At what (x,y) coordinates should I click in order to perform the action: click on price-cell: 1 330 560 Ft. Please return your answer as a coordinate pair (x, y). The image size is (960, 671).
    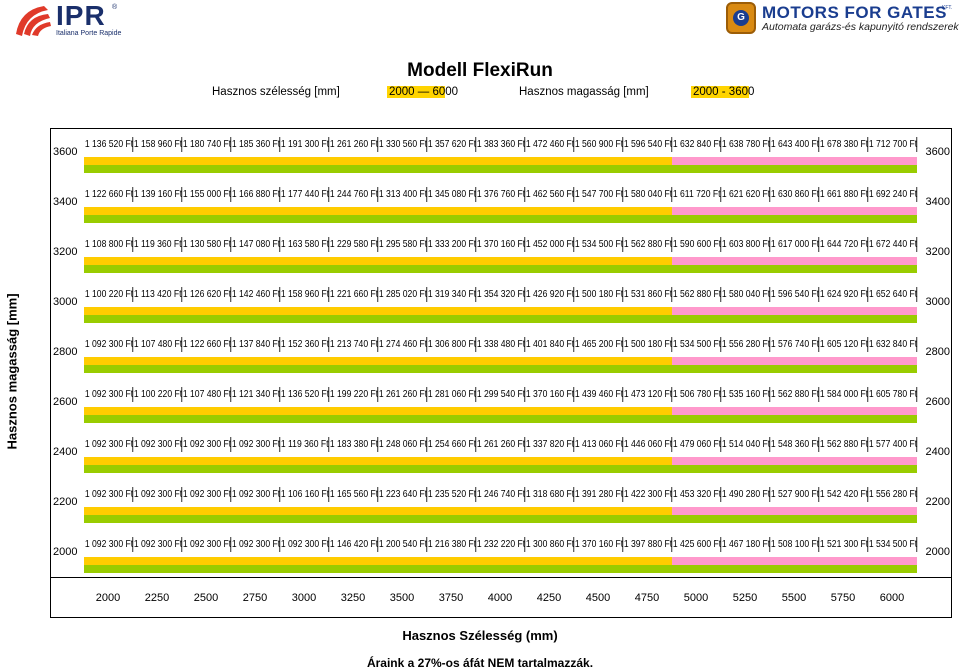
    Looking at the image, I should click on (403, 144).